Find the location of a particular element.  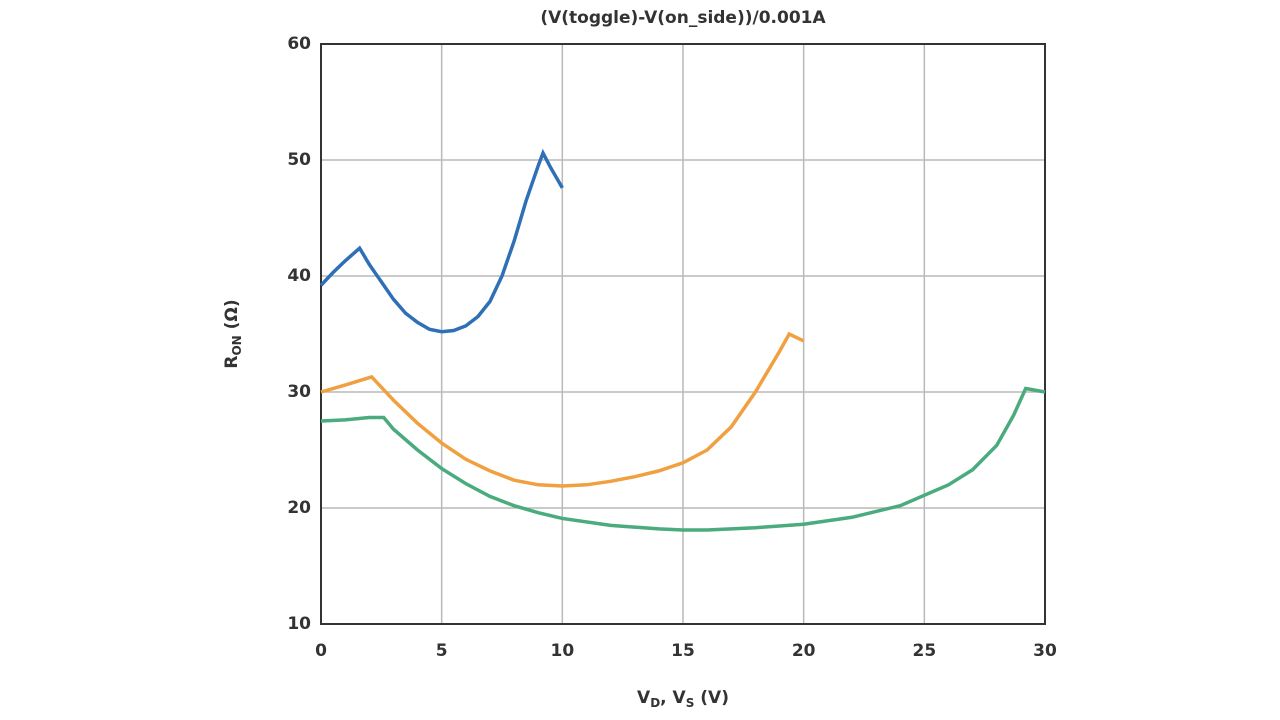

y-tick-label: 60 is located at coordinates (299, 44).